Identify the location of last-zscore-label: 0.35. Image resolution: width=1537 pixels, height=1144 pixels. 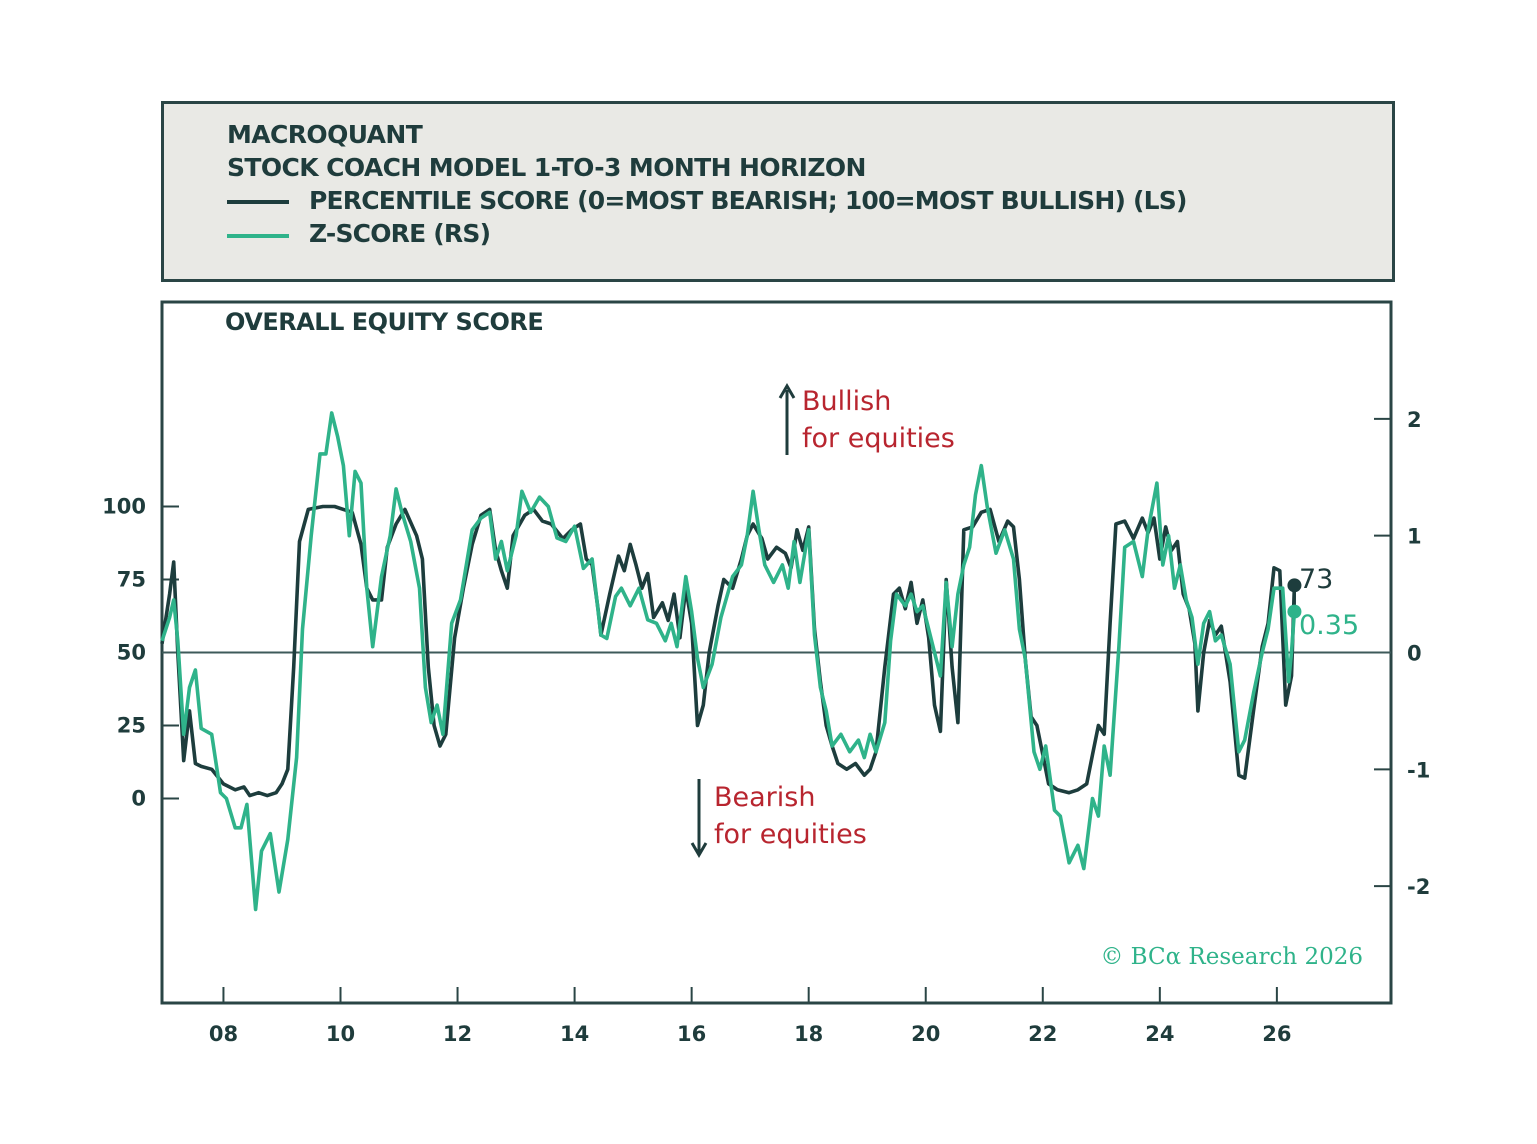
(1329, 625).